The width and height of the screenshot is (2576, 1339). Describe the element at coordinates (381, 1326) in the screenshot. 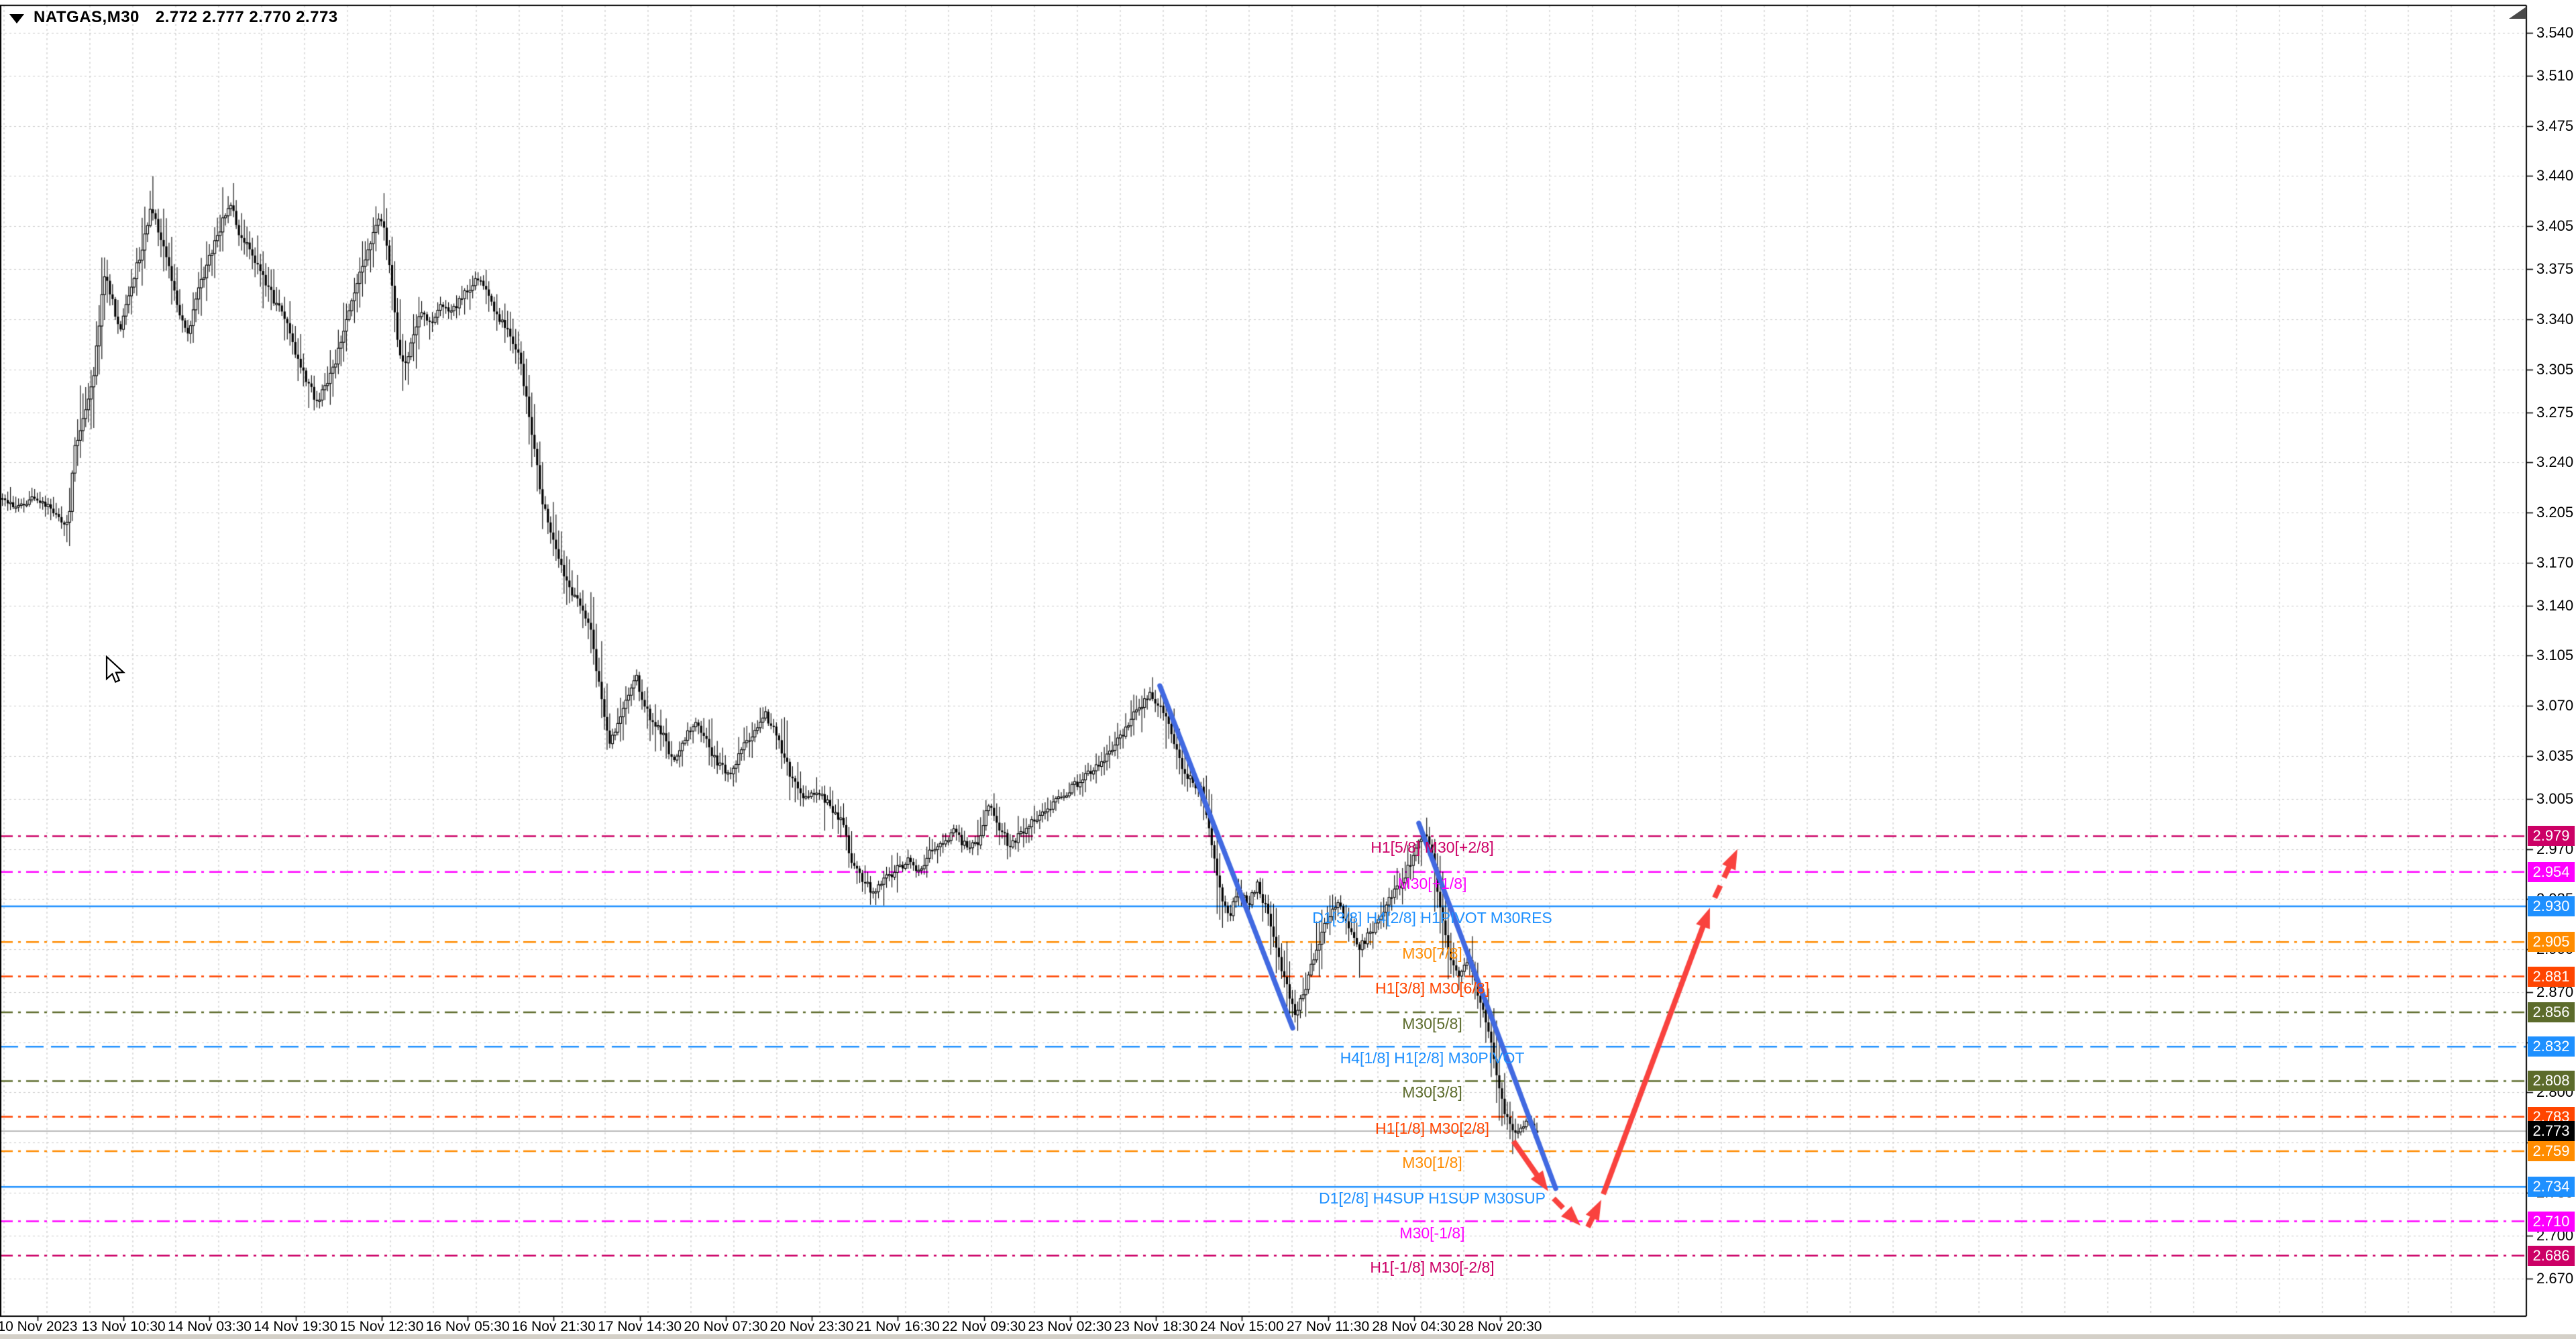

I see `x-axis-label: 15 Nov 12:30` at that location.